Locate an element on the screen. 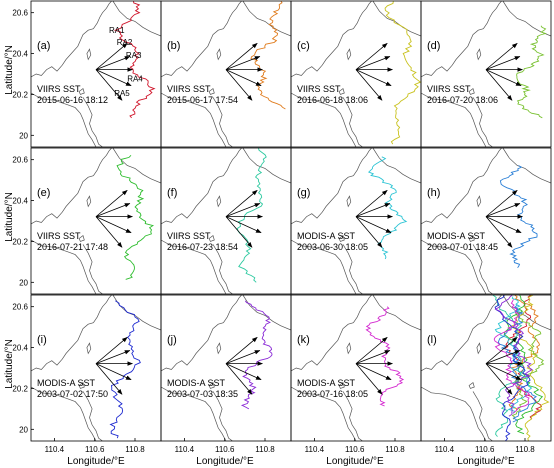 This screenshot has width=554, height=468. date-label: 2003-07-01 18:45 is located at coordinates (462, 247).